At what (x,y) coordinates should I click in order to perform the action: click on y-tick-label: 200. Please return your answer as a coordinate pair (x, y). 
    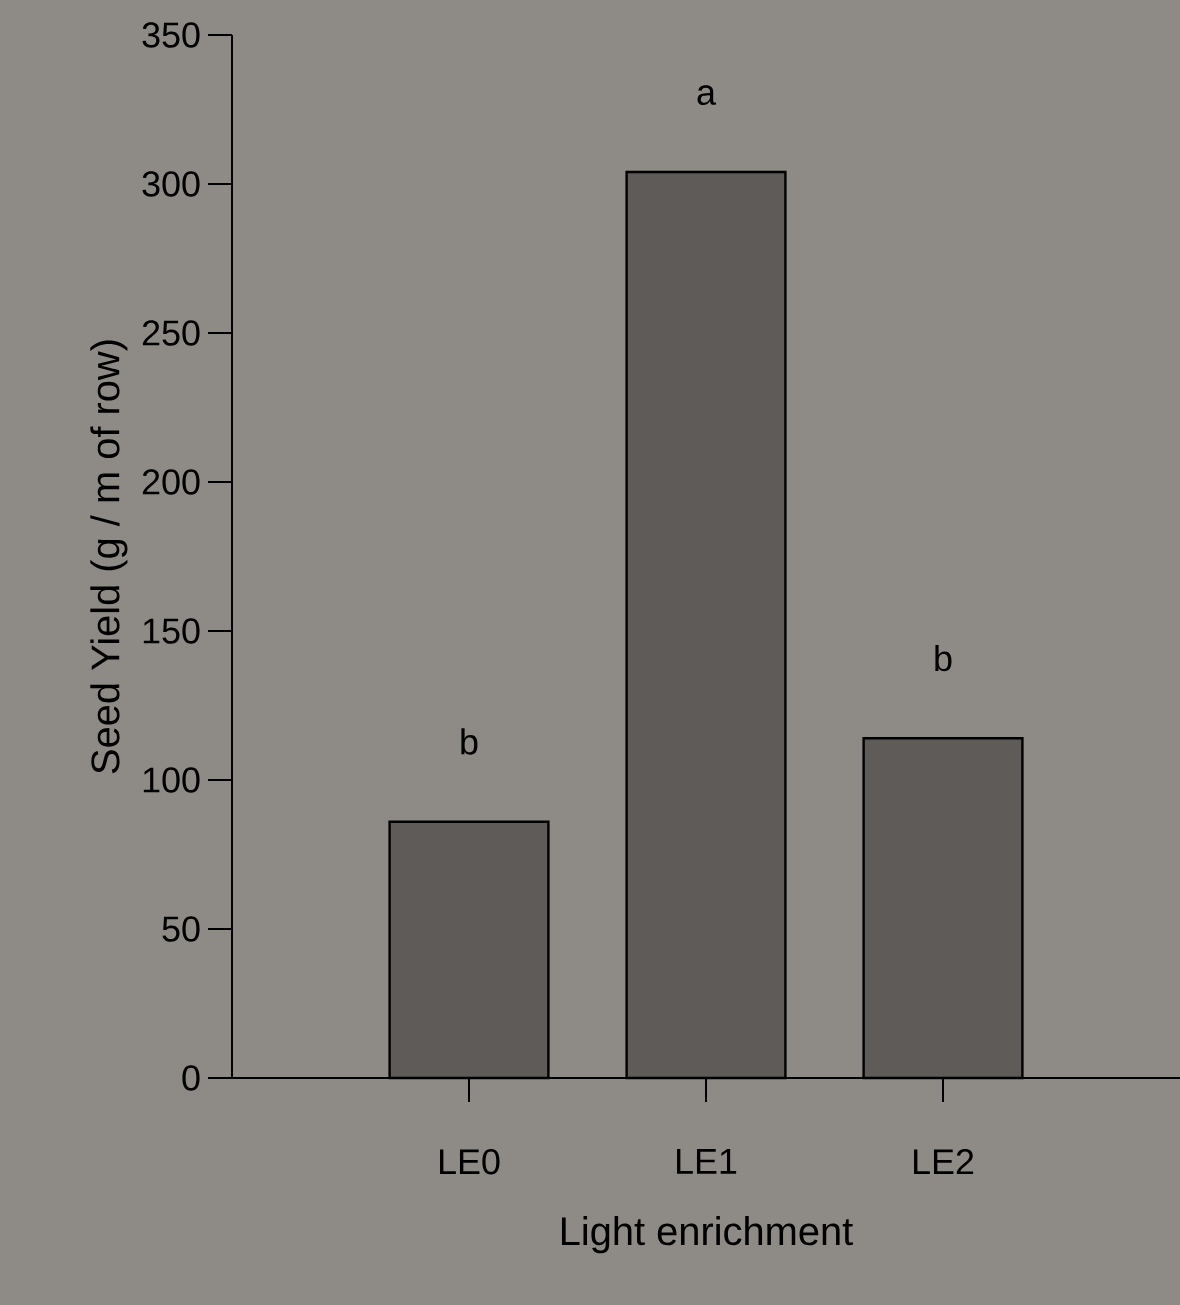
    Looking at the image, I should click on (171, 482).